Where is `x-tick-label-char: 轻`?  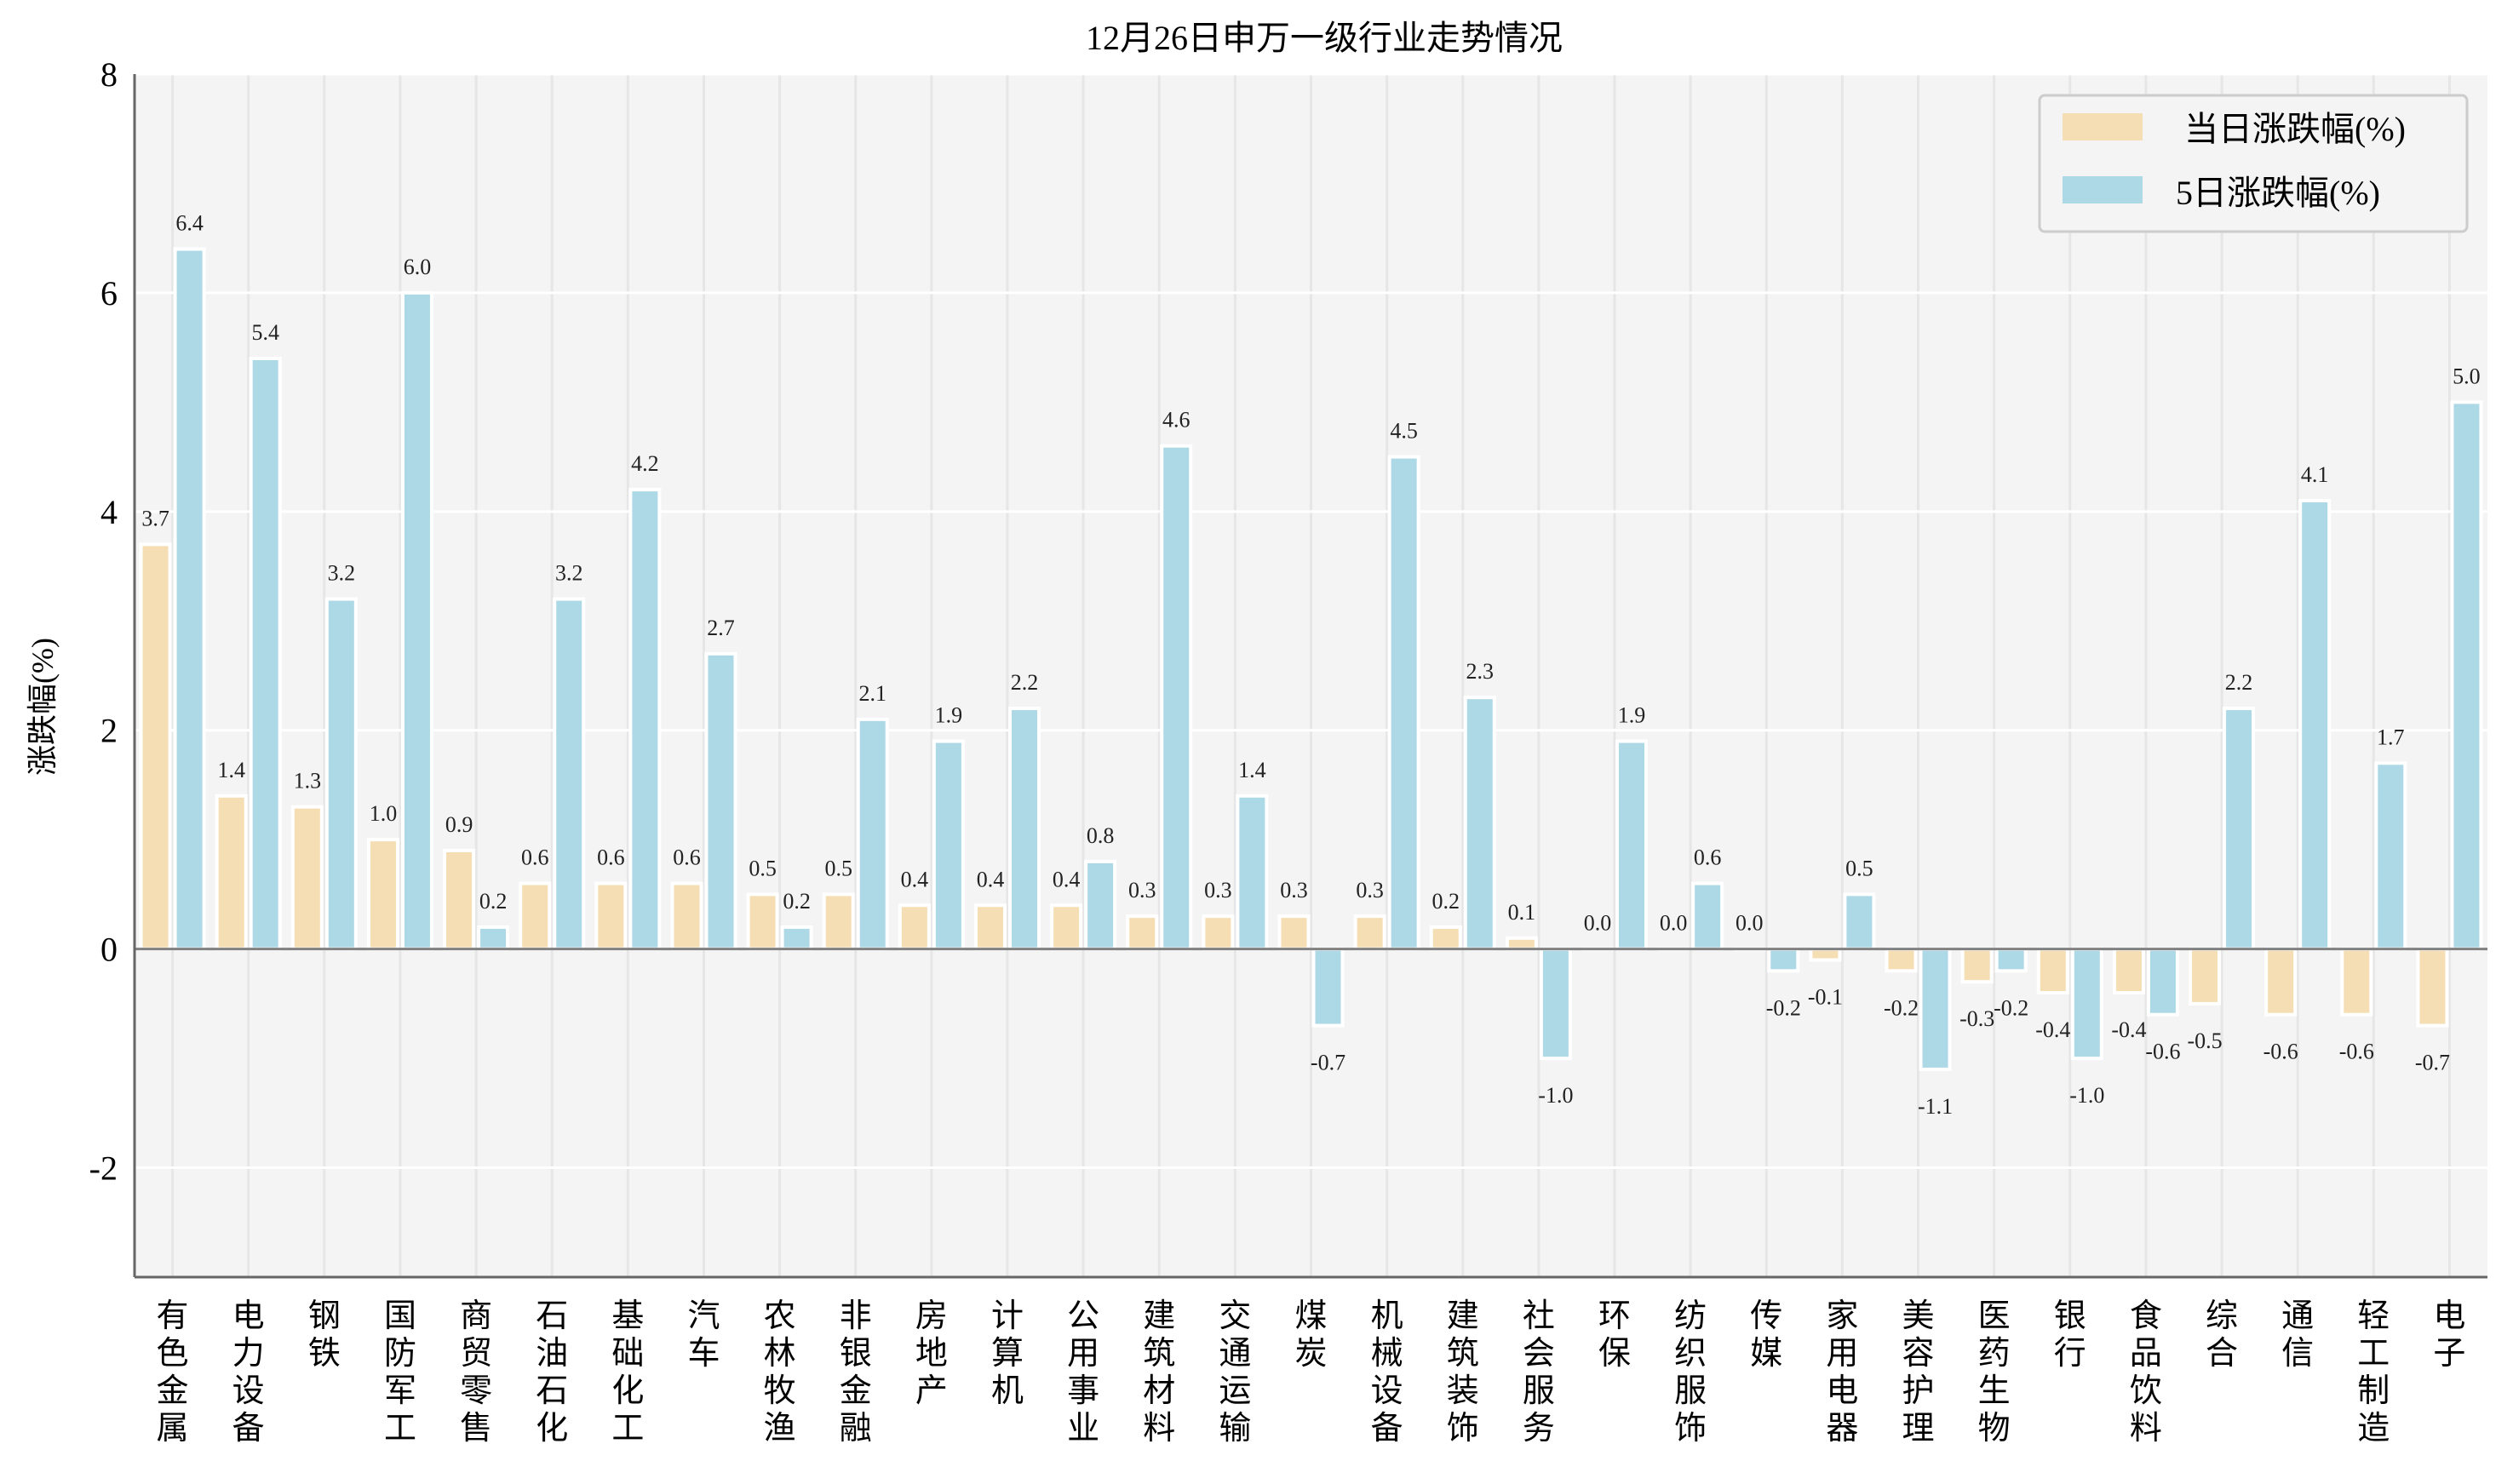
x-tick-label-char: 轻 is located at coordinates (2373, 1316).